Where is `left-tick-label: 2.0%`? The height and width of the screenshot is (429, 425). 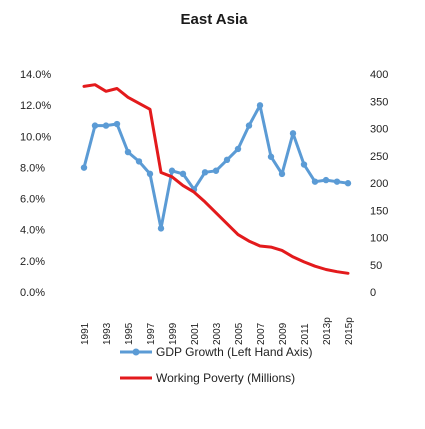
left-tick-label: 2.0% is located at coordinates (32, 262).